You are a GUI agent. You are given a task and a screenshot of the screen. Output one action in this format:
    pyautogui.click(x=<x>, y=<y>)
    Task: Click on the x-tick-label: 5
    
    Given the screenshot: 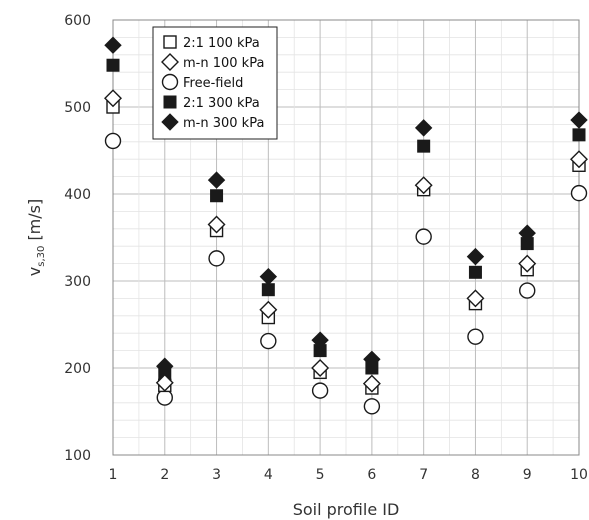 What is the action you would take?
    pyautogui.click(x=320, y=475)
    